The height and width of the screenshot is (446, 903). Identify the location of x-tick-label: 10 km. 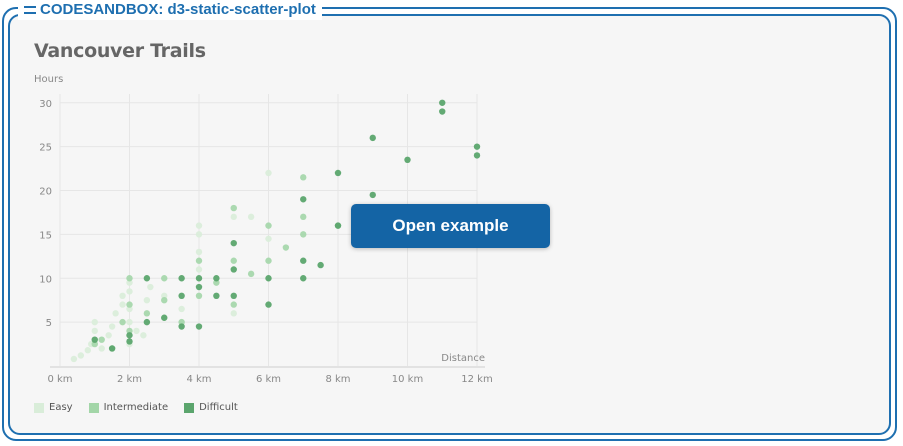
(407, 379).